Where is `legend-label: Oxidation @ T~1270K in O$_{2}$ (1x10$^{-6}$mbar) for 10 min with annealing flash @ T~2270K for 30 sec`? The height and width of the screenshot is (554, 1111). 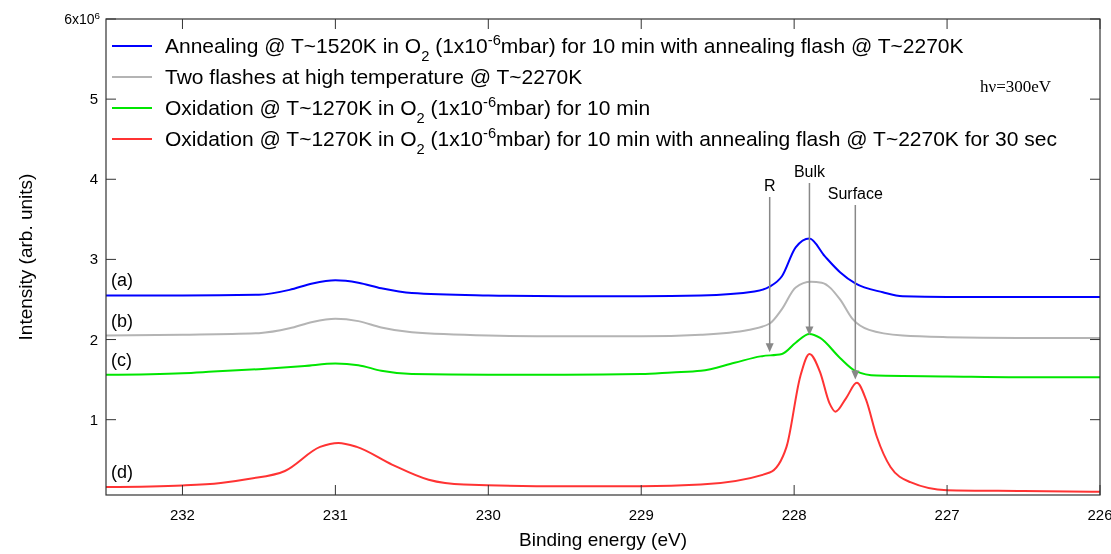
legend-label: Oxidation @ T~1270K in O$_{2}$ (1x10$^{-6}$mbar) for 10 min with annealing flash @ T~2270K for 30 sec is located at coordinates (611, 141).